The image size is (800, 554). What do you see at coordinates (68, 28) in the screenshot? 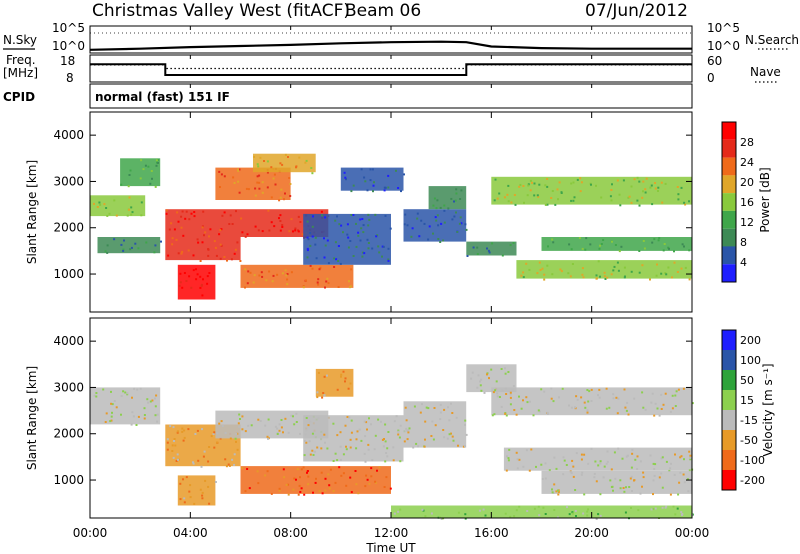
I see `noise-tick-left-top: 10^5` at bounding box center [68, 28].